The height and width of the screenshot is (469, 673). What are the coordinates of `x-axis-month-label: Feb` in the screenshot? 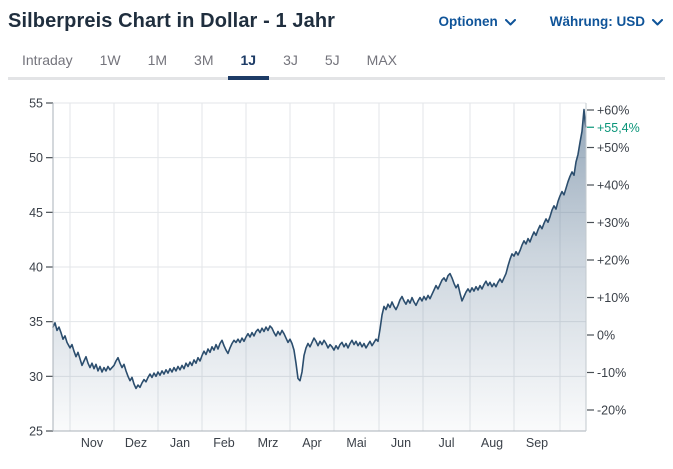 It's located at (224, 443).